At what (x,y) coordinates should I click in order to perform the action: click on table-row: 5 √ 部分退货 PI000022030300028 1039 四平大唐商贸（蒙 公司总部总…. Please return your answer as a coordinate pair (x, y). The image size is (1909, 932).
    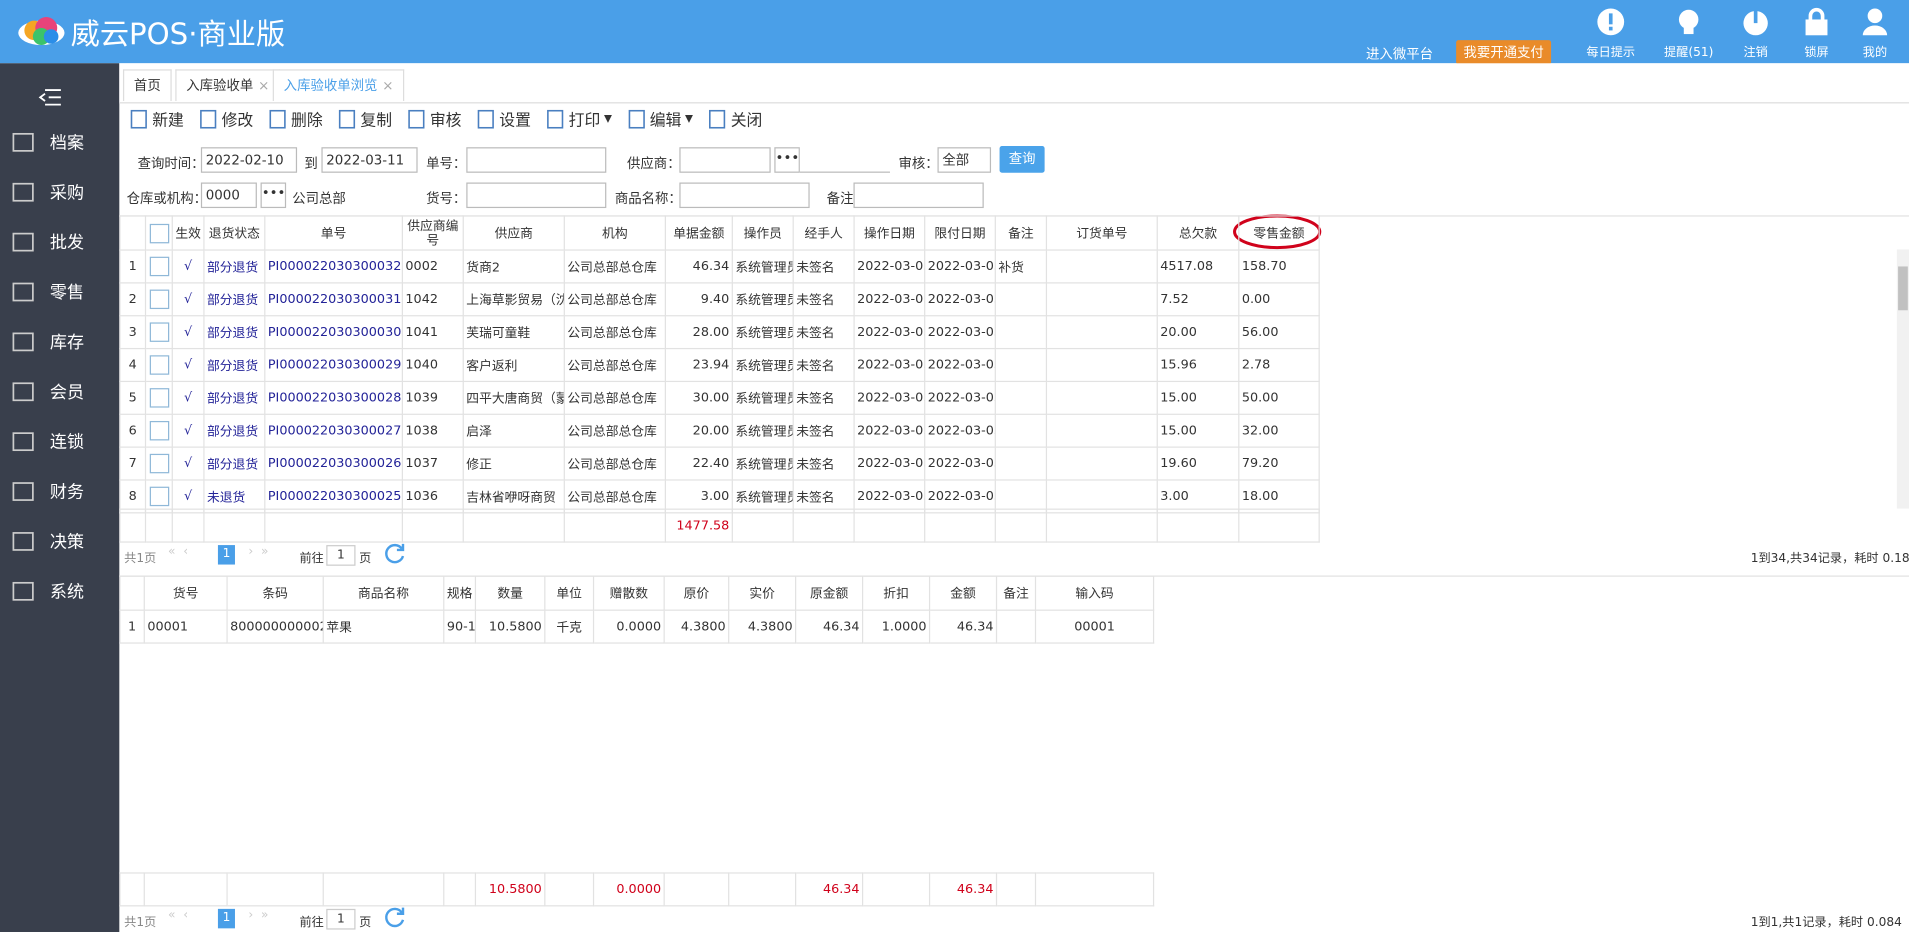
    Looking at the image, I should click on (719, 397).